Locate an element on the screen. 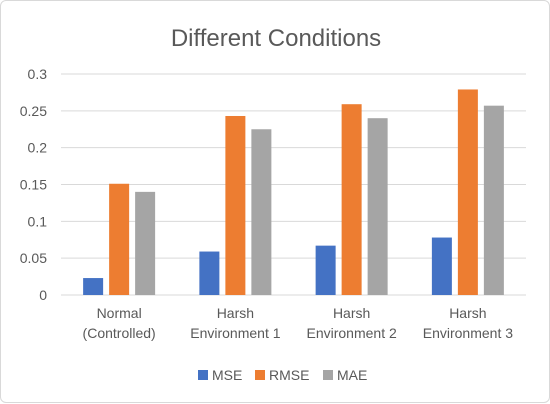 The width and height of the screenshot is (550, 404). y-tick-label: 0.3 is located at coordinates (38, 74).